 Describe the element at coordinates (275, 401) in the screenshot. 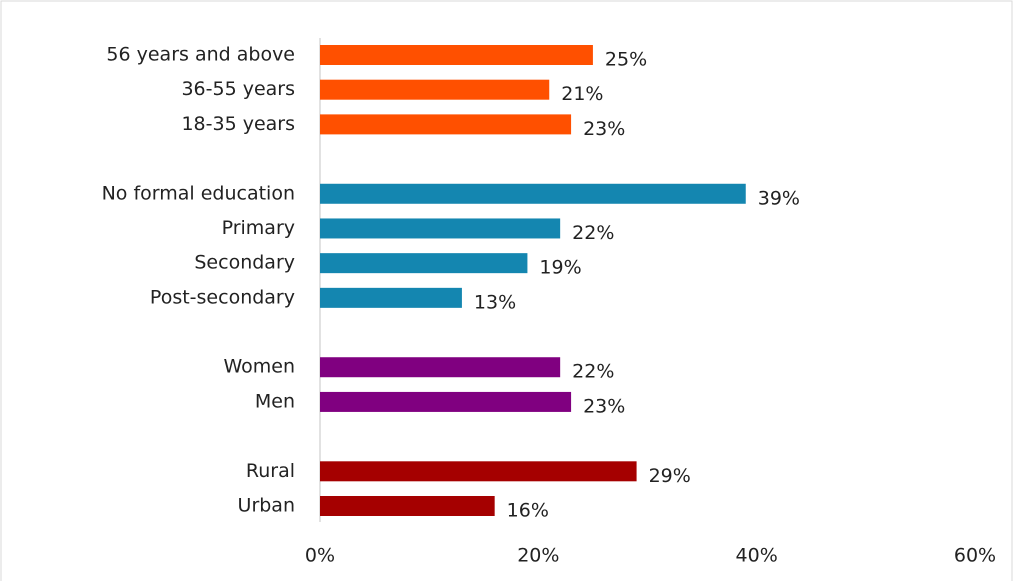

I see `y-tick-label: Men` at that location.